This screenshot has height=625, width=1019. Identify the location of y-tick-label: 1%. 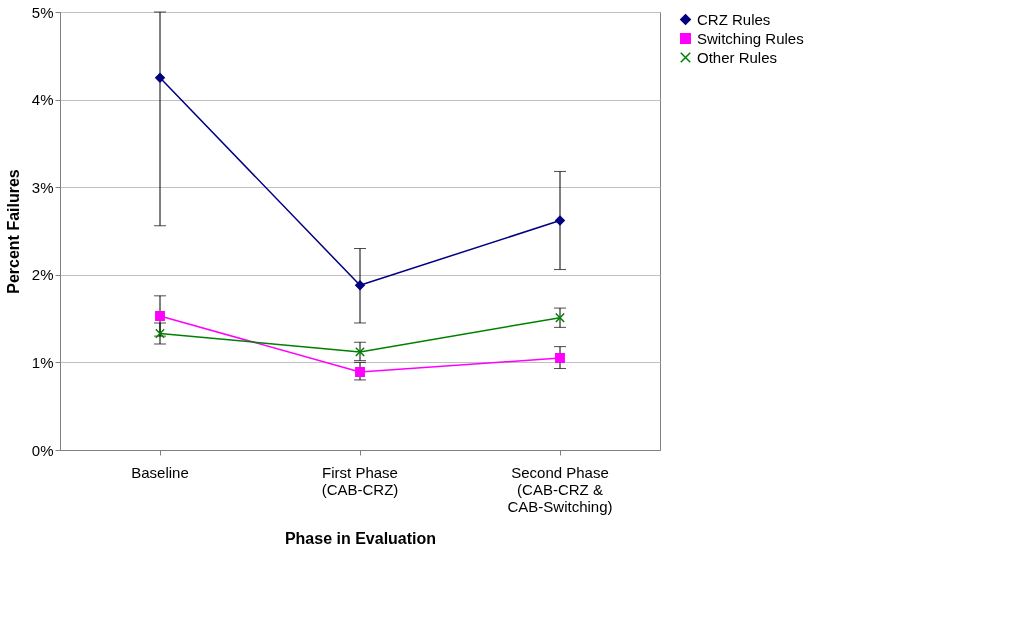
(42, 362).